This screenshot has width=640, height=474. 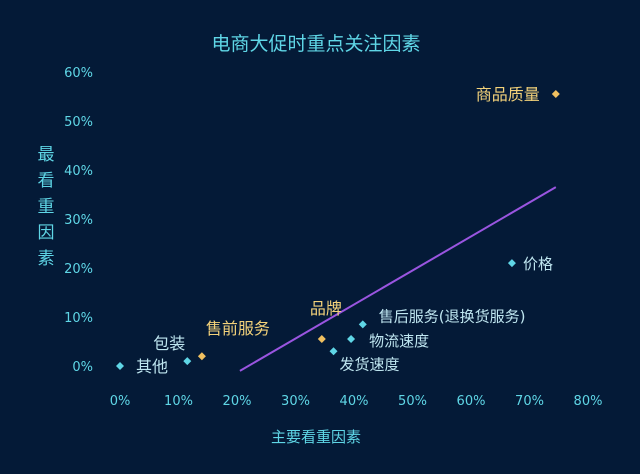 I want to click on x-tick-label: 50%, so click(x=412, y=401).